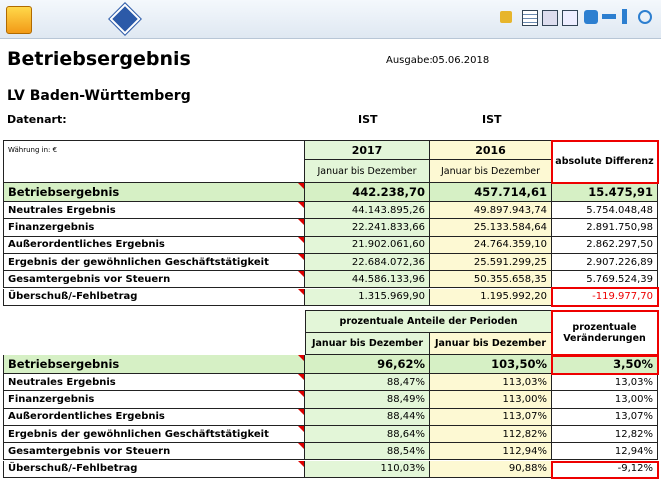  I want to click on value-cell: 112,82%, so click(491, 434).